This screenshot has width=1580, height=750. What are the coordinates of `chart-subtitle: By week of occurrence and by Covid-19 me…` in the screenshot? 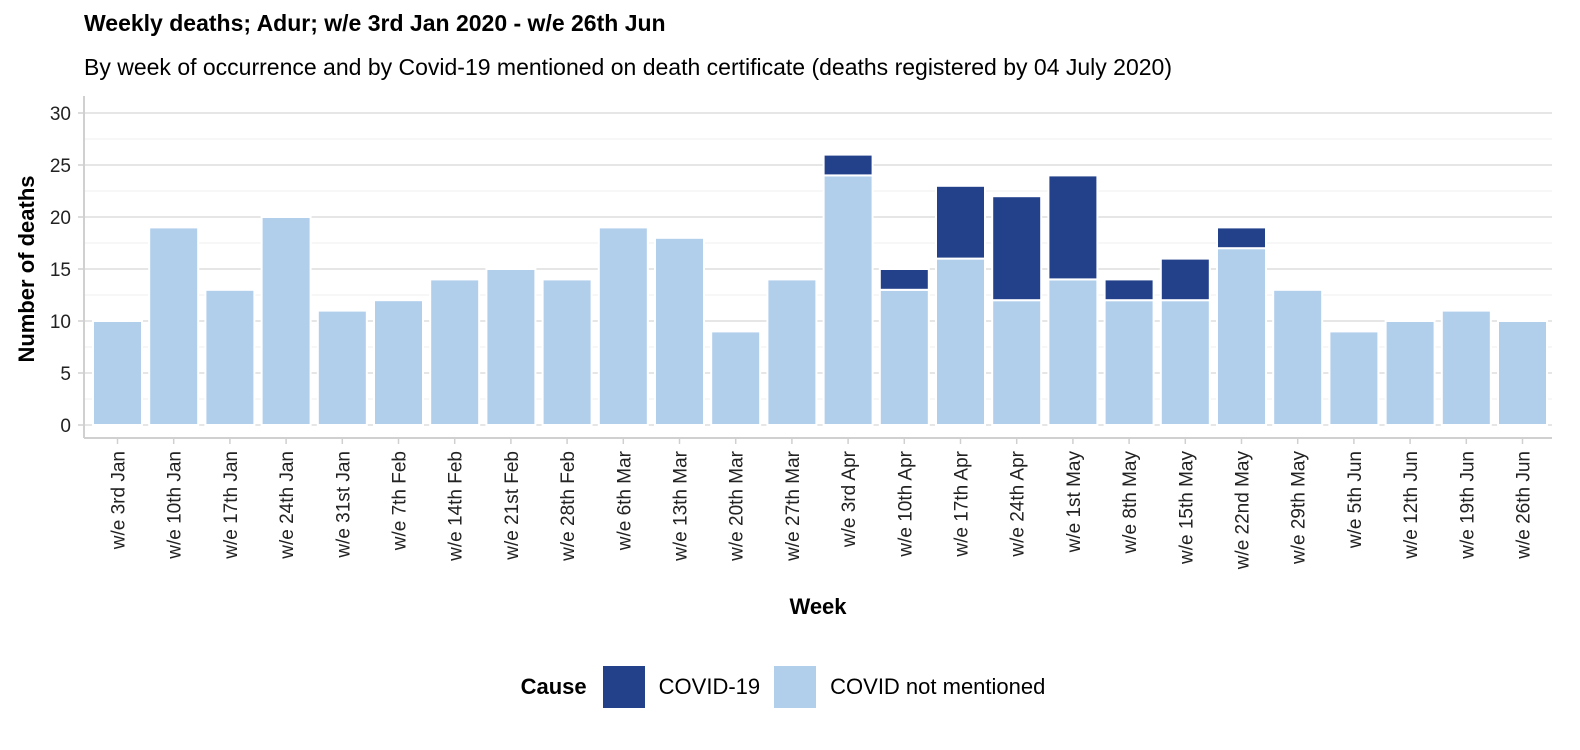 It's located at (628, 67).